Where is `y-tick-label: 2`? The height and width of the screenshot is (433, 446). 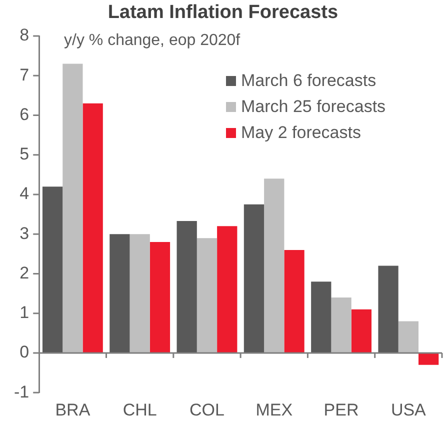 y-tick-label: 2 is located at coordinates (25, 272).